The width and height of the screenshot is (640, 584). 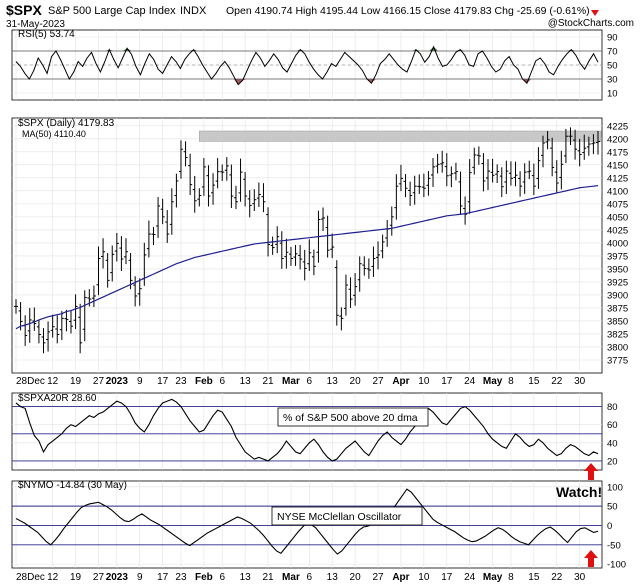 I want to click on x-tick-label: Feb, so click(x=204, y=381).